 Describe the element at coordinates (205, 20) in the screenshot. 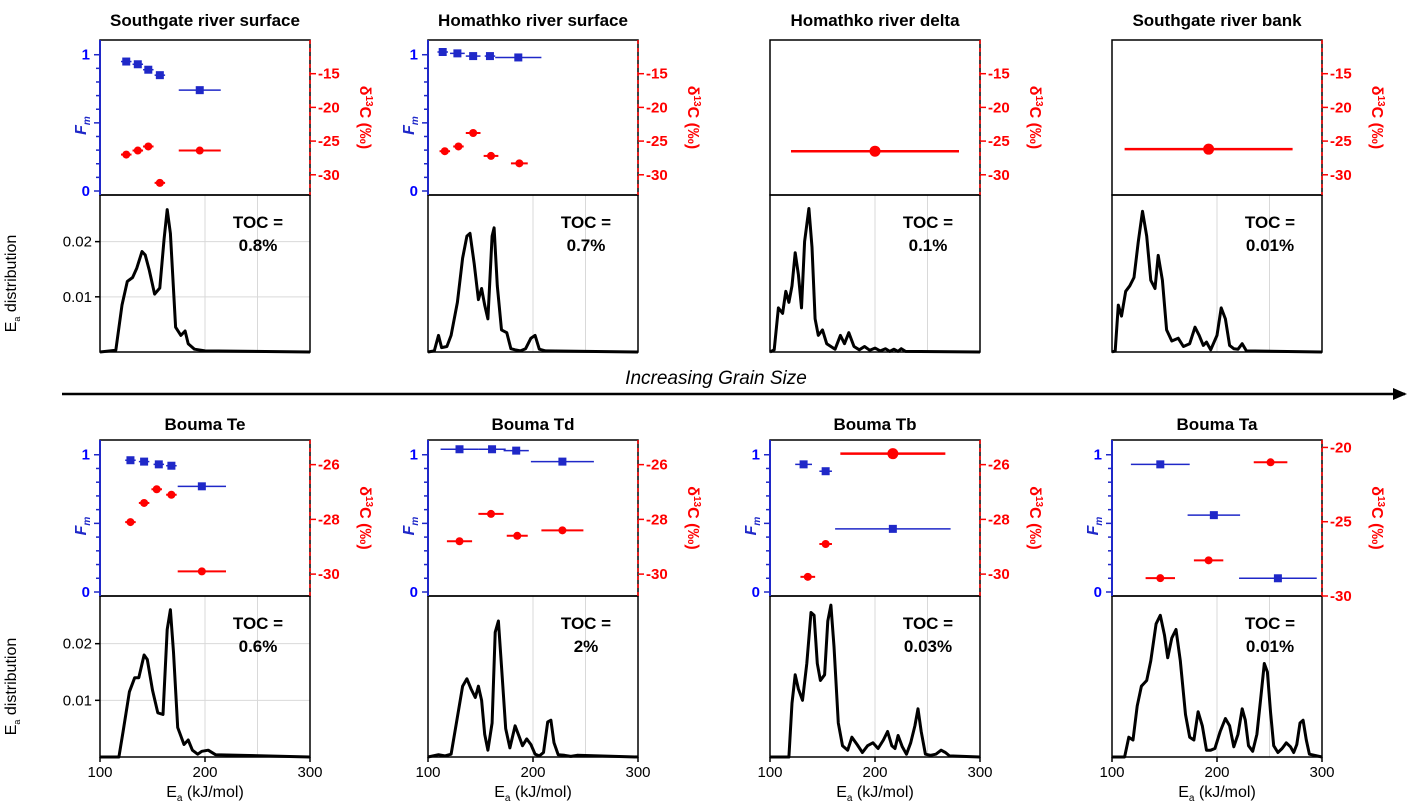

I see `panel-title: Southgate river surface` at that location.